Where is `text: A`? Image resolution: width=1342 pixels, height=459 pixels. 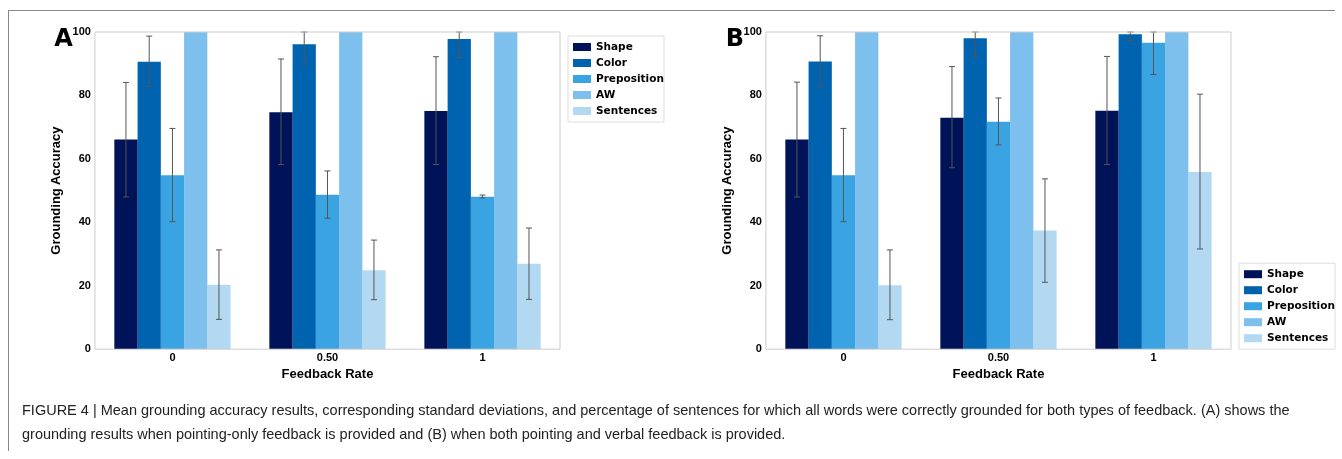
text: A is located at coordinates (64, 38).